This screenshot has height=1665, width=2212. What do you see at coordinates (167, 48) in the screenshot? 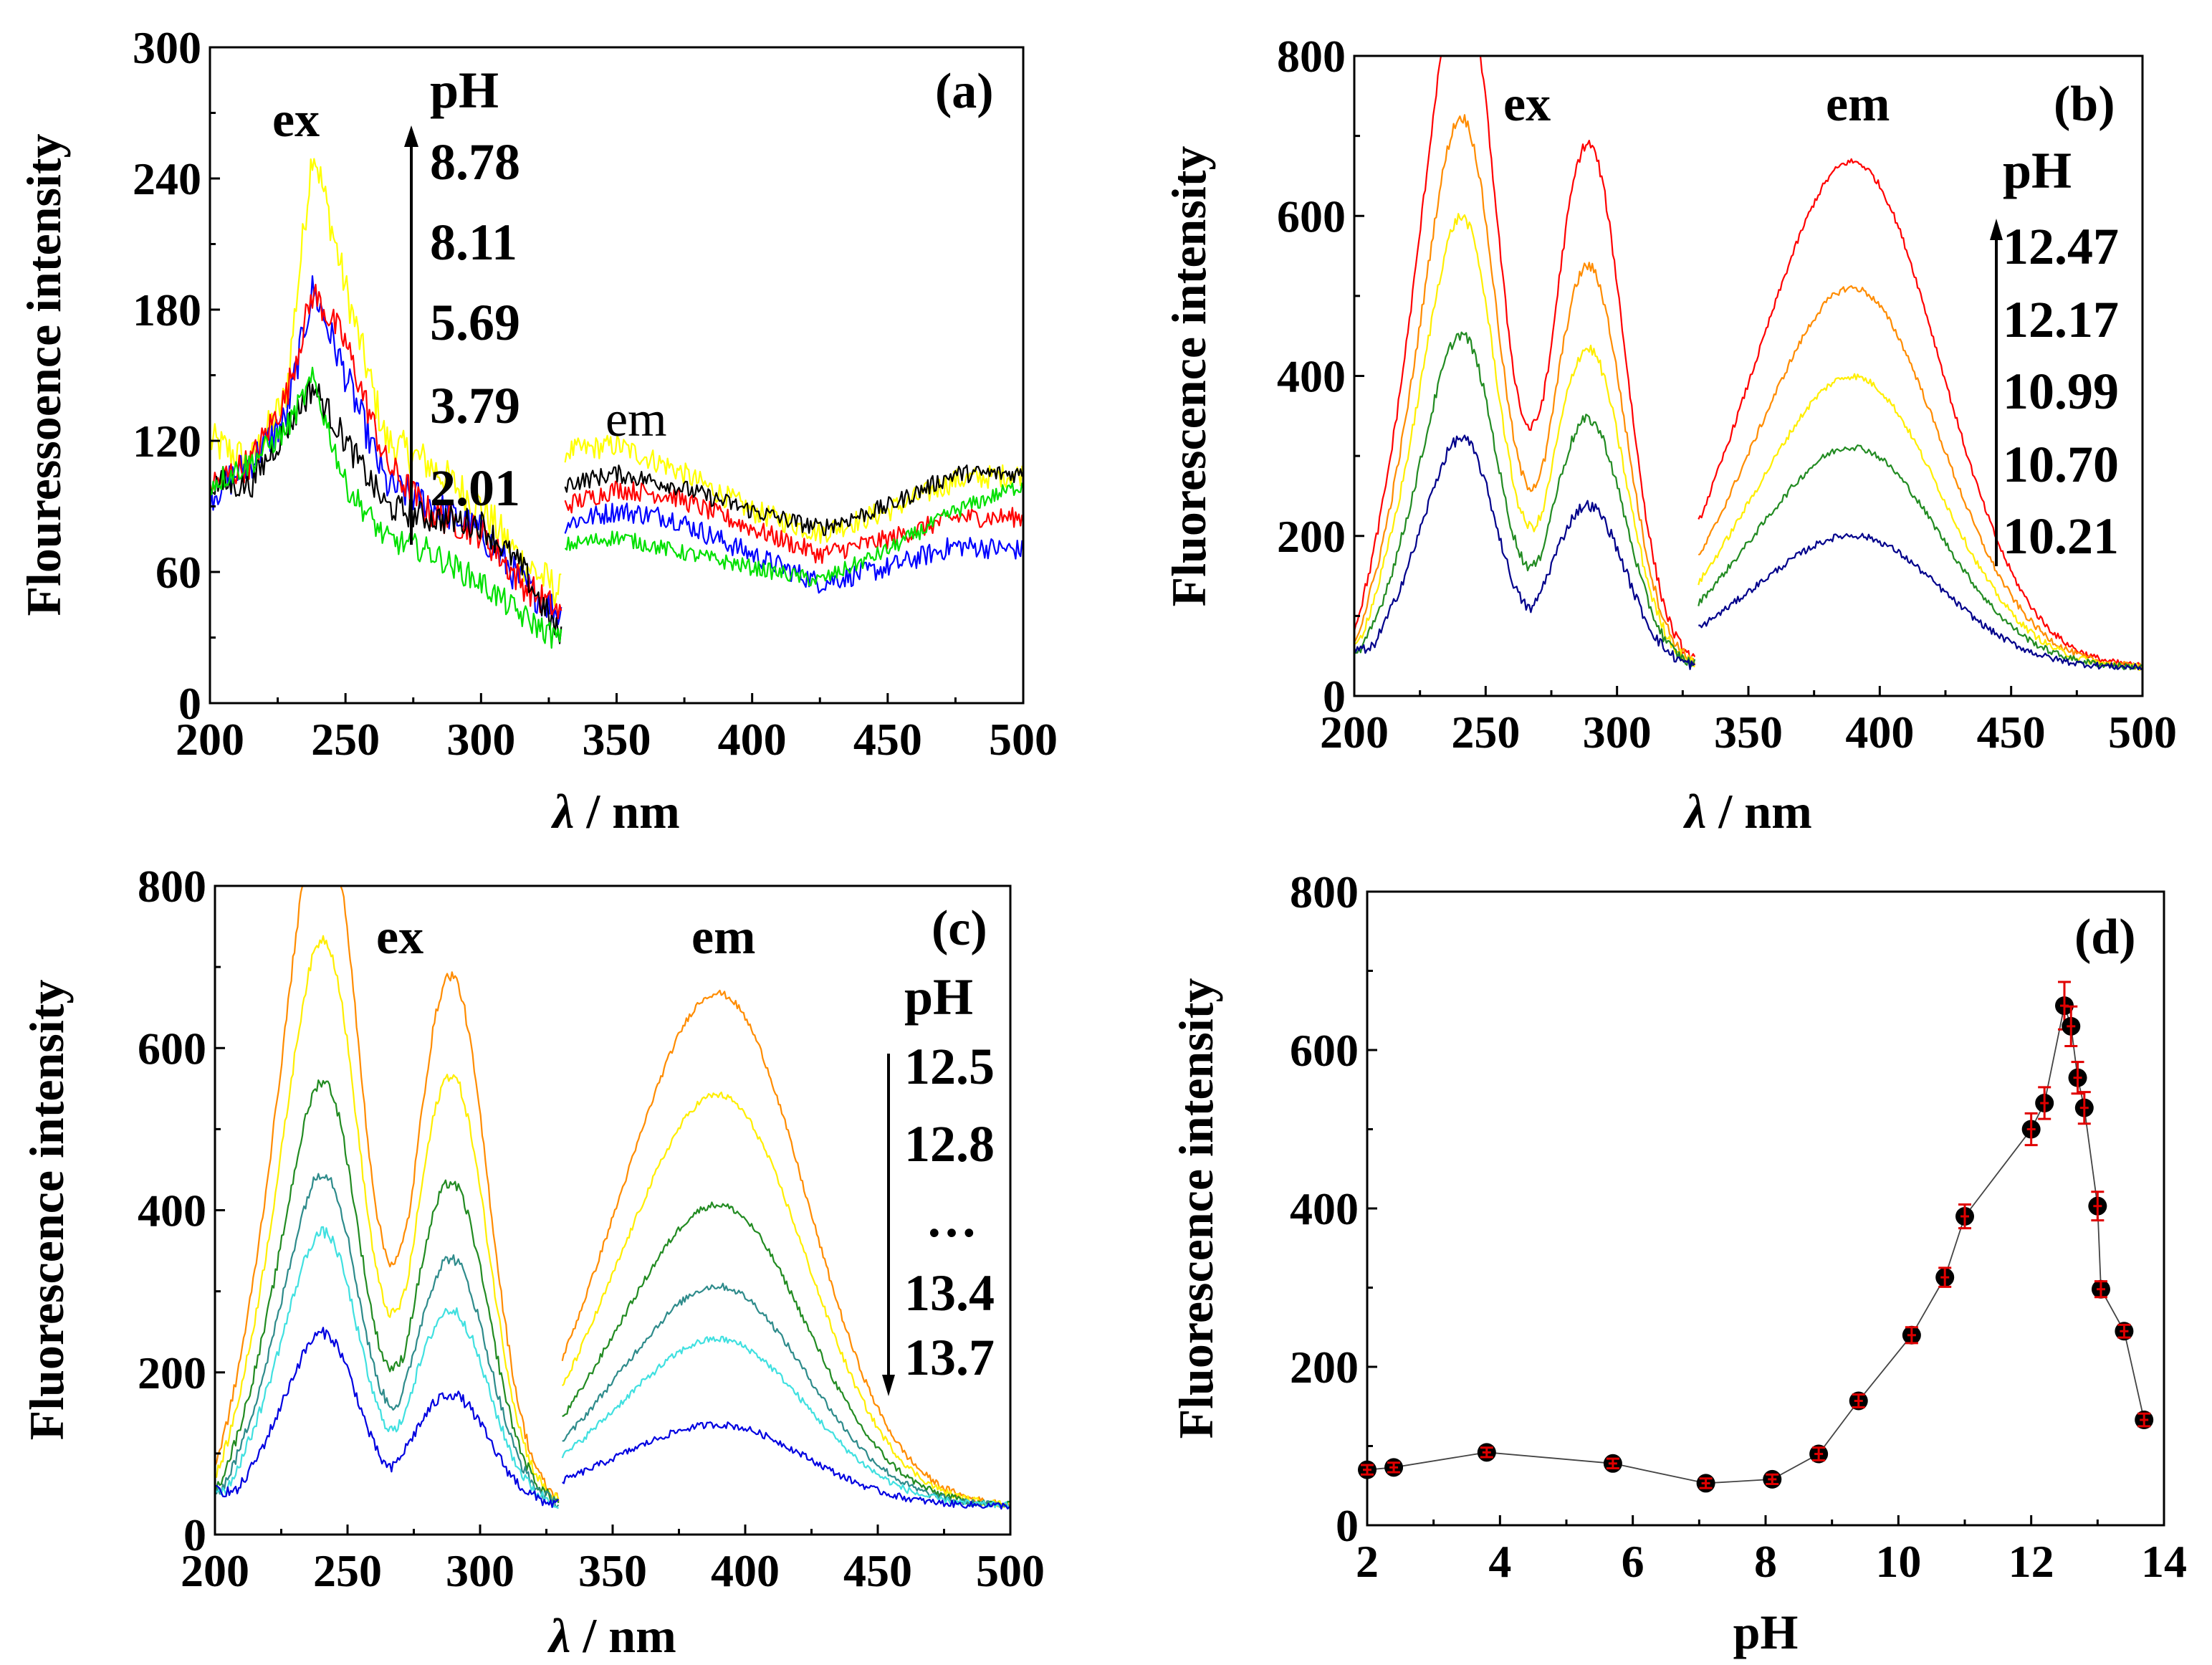
I see `panel-a-y-tick-label: 300` at bounding box center [167, 48].